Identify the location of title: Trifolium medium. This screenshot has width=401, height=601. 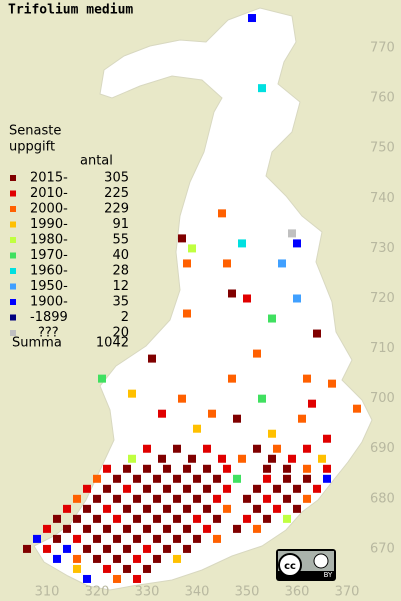
(70, 10).